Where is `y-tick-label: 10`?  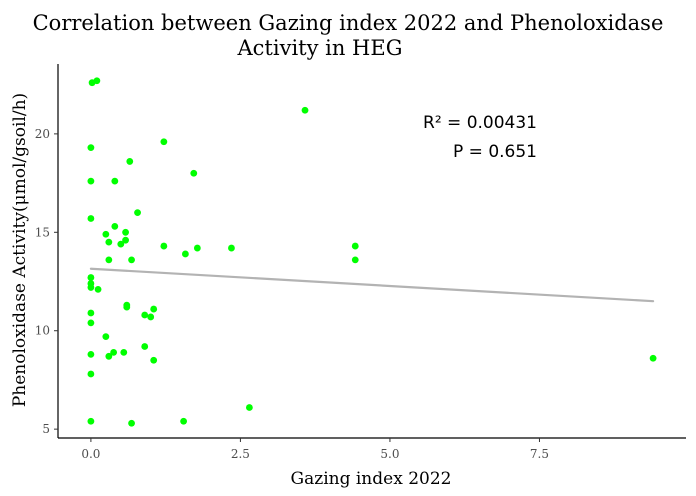
y-tick-label: 10 is located at coordinates (42, 331).